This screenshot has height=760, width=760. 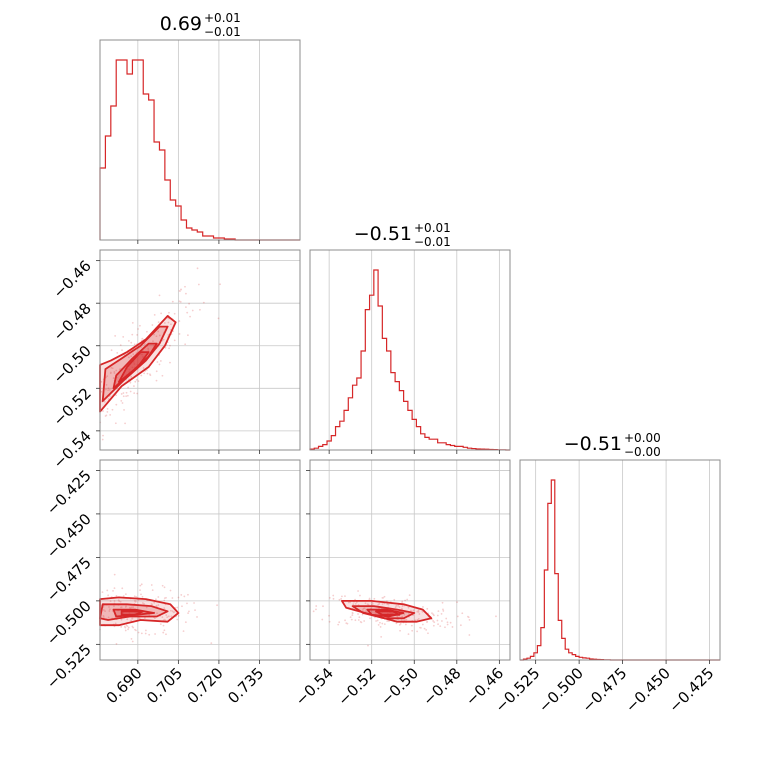 What do you see at coordinates (72, 364) in the screenshot?
I see `y-tick-label: −0.50` at bounding box center [72, 364].